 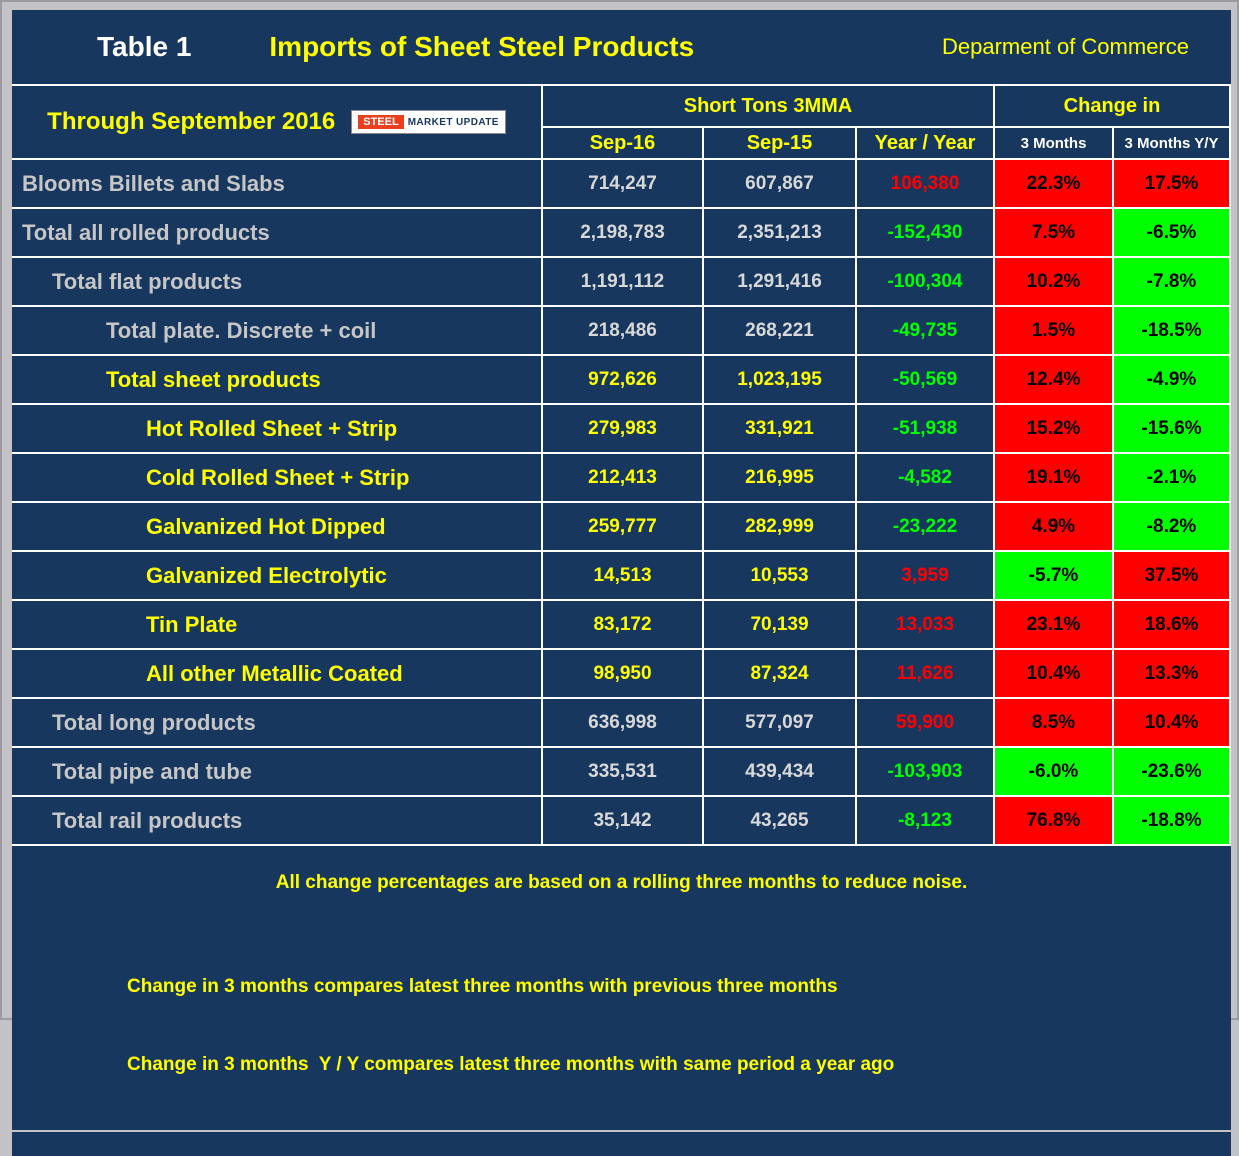 What do you see at coordinates (925, 820) in the screenshot?
I see `year-year-value: -8,123` at bounding box center [925, 820].